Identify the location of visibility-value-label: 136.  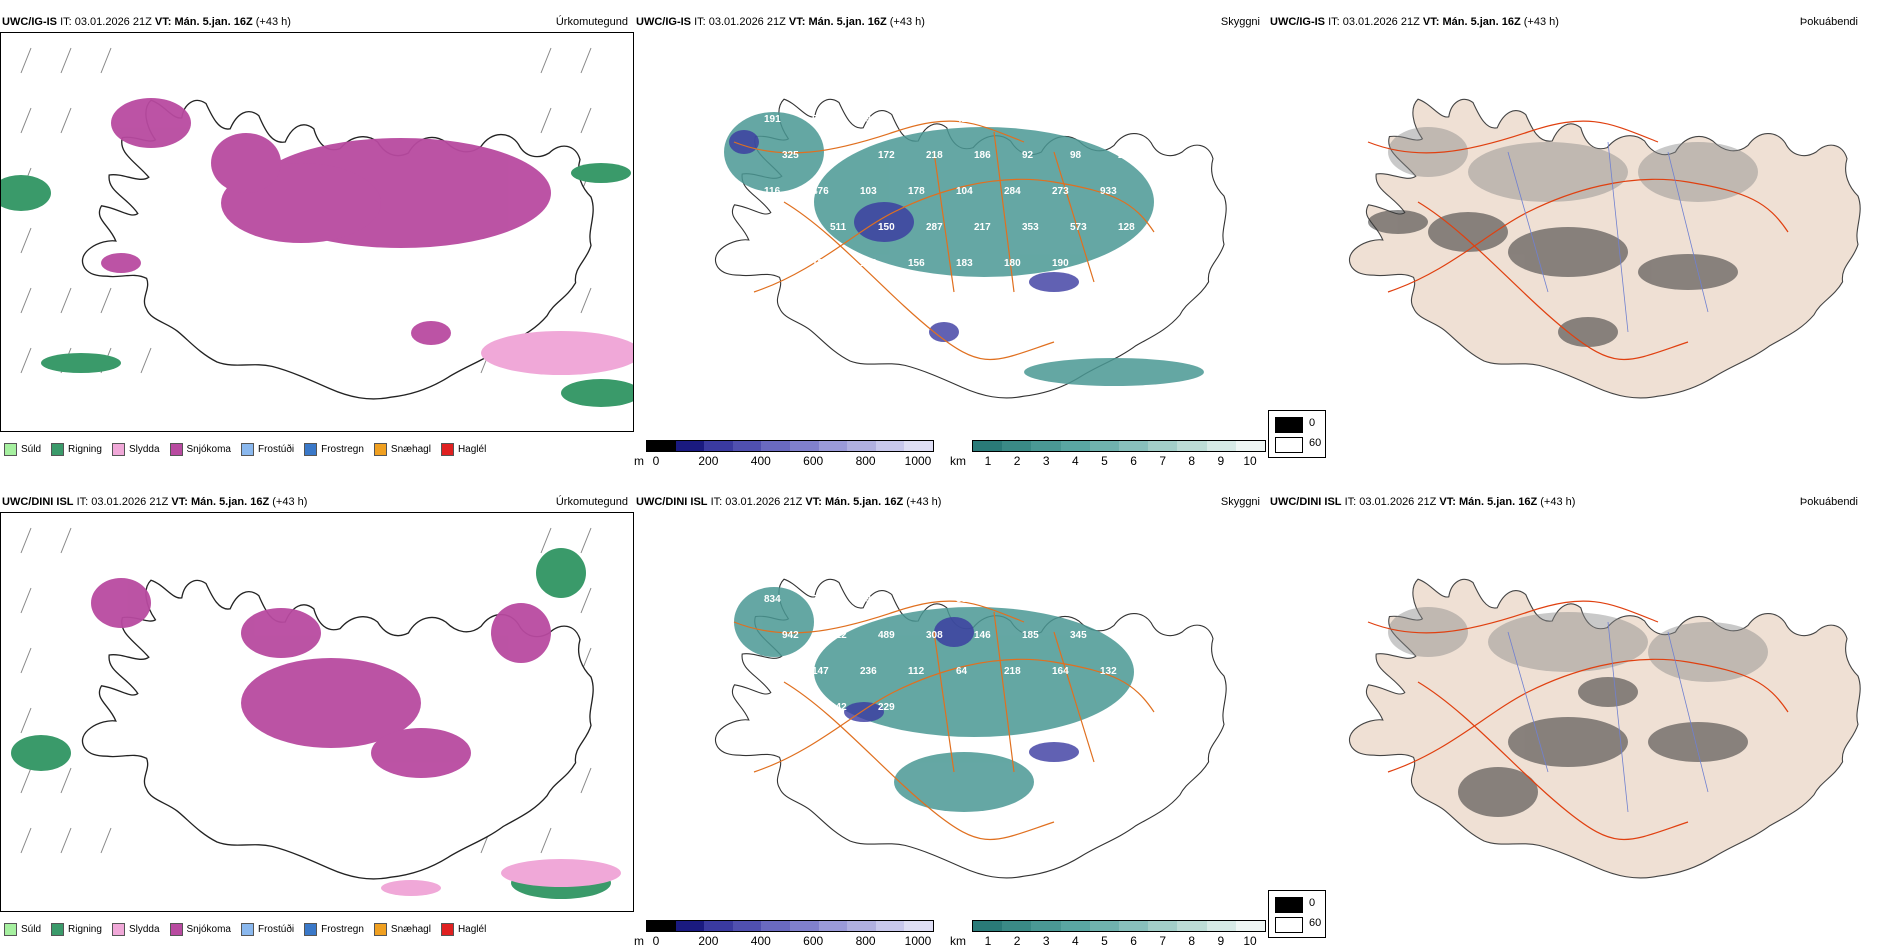
(868, 263).